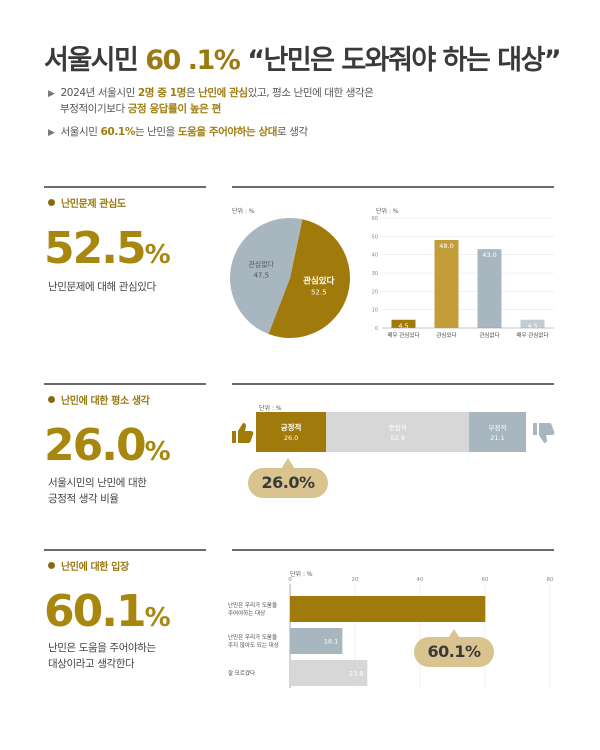 The image size is (600, 750). I want to click on stance-callout-bubble: 60.1%, so click(454, 652).